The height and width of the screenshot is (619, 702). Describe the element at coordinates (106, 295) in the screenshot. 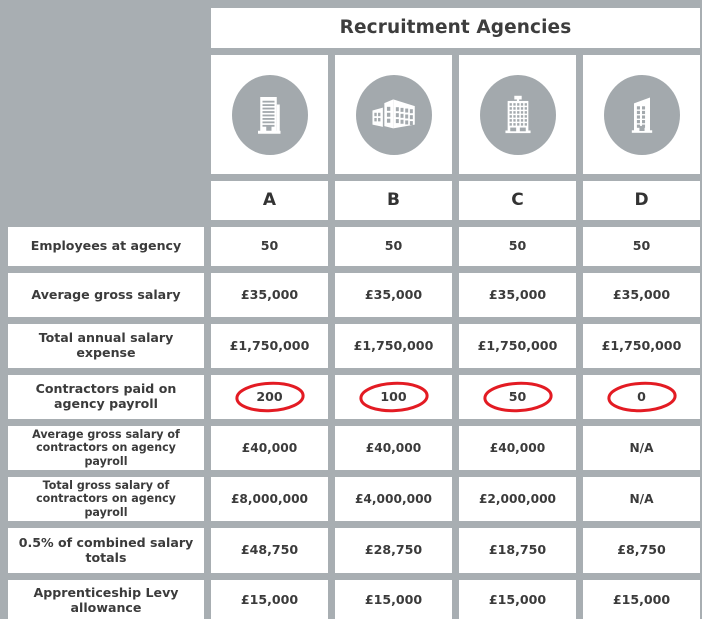

I see `row-label: Average gross salary` at that location.